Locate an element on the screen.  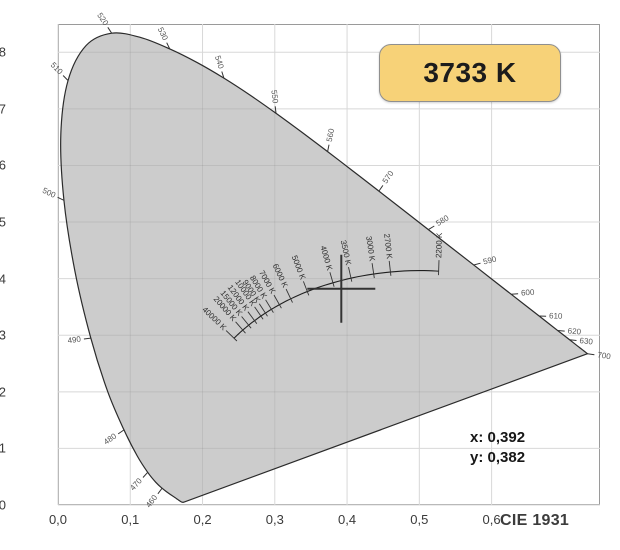
x-axis-tick-label: 0,6 is located at coordinates (491, 519).